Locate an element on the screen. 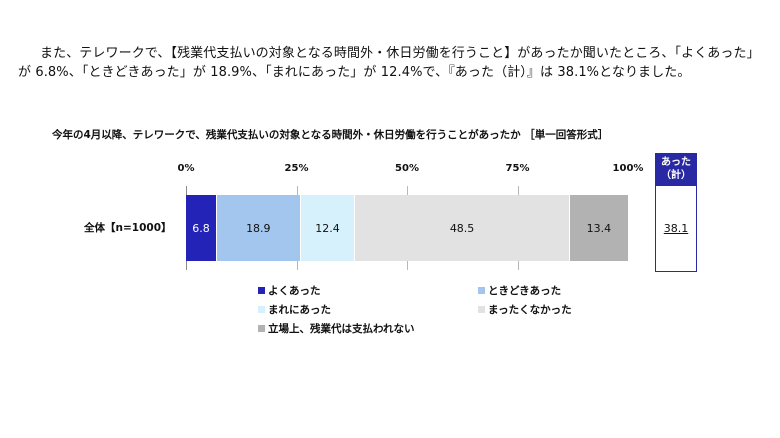 This screenshot has width=780, height=438. legend-item: まれにあった is located at coordinates (294, 309).